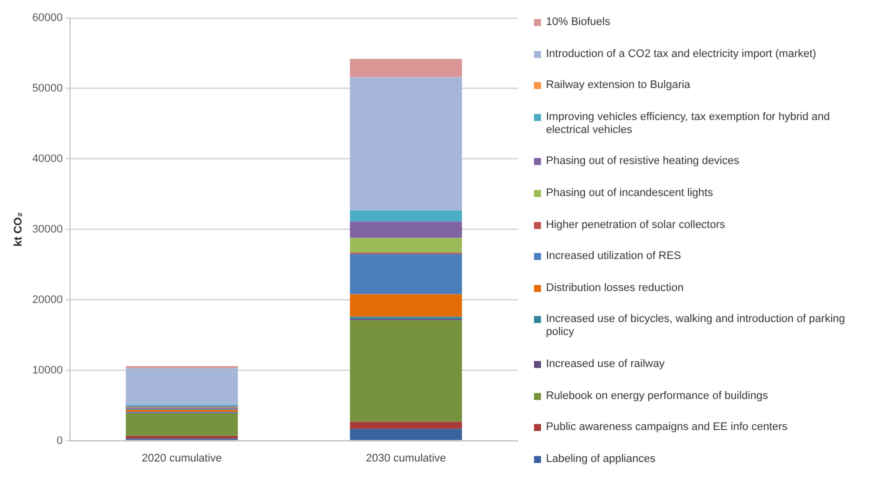 The width and height of the screenshot is (872, 480). I want to click on x-tick-label: 2020 cumulative, so click(182, 458).